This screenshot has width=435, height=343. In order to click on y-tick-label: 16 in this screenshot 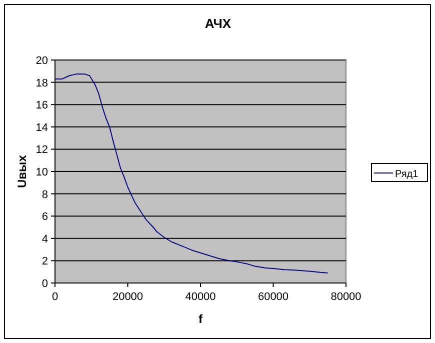, I will do `click(42, 106)`.